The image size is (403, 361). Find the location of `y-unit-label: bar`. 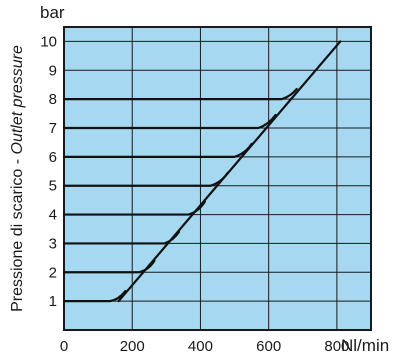

y-unit-label: bar is located at coordinates (52, 12).